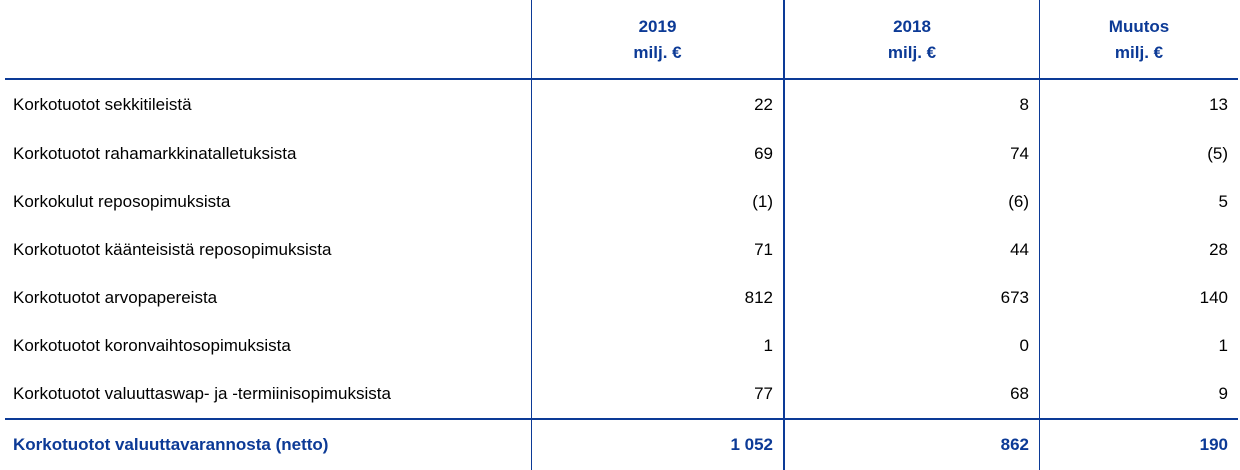  I want to click on header-year: 2019, so click(657, 26).